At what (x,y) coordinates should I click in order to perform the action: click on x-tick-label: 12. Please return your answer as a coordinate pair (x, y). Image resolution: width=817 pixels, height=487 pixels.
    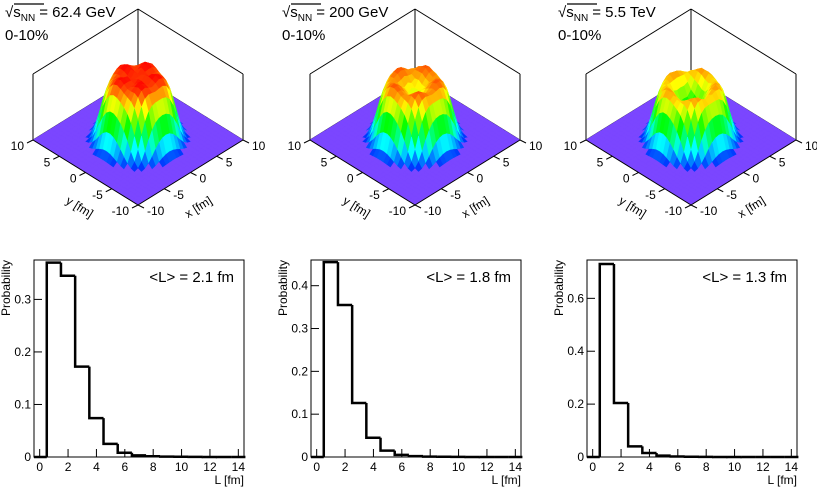
    Looking at the image, I should click on (763, 467).